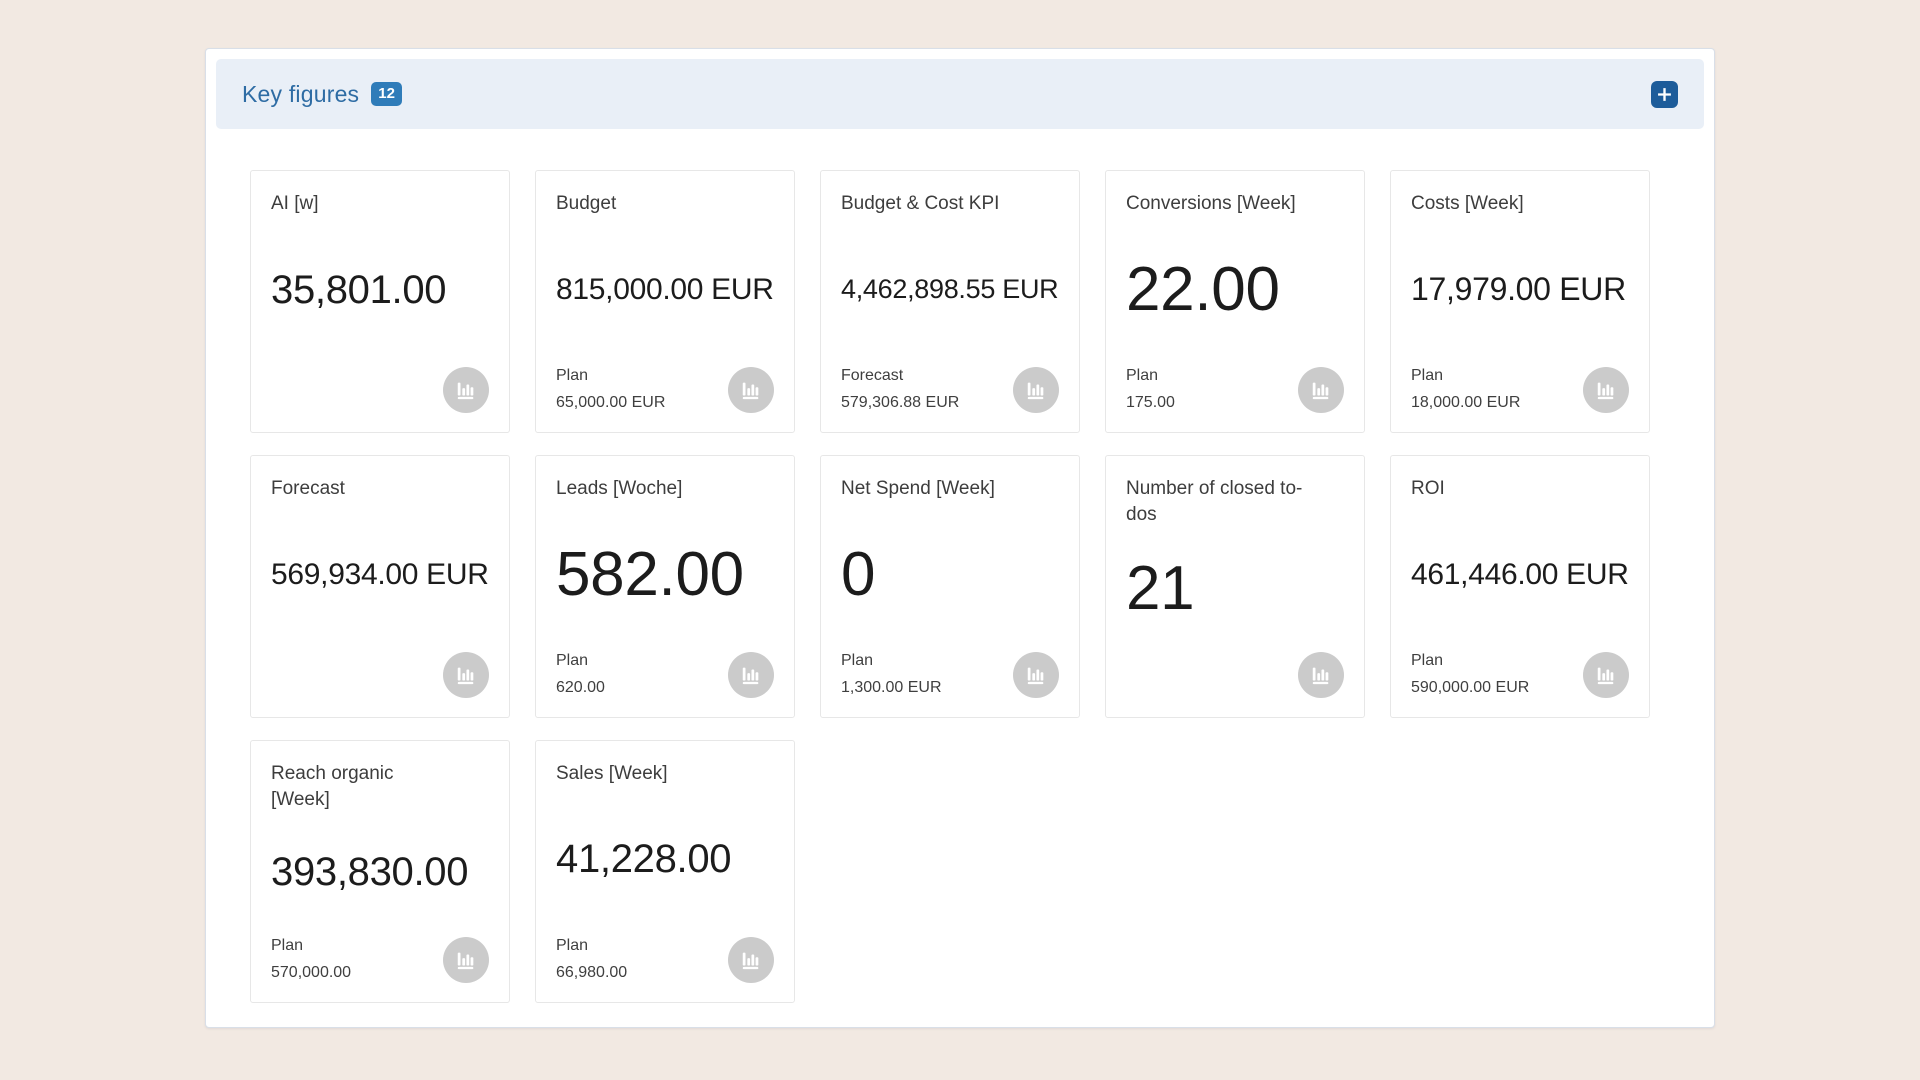  I want to click on kpi-title: AI [w], so click(295, 203).